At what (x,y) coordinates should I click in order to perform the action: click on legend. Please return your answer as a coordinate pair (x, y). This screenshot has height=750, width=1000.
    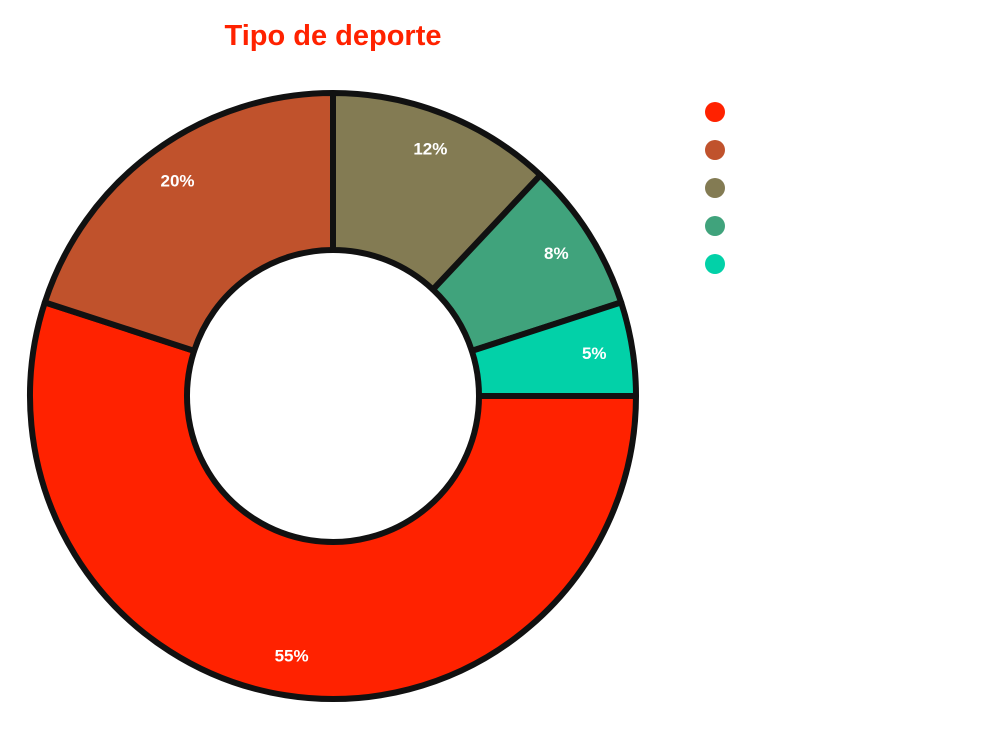
    Looking at the image, I should click on (720, 188).